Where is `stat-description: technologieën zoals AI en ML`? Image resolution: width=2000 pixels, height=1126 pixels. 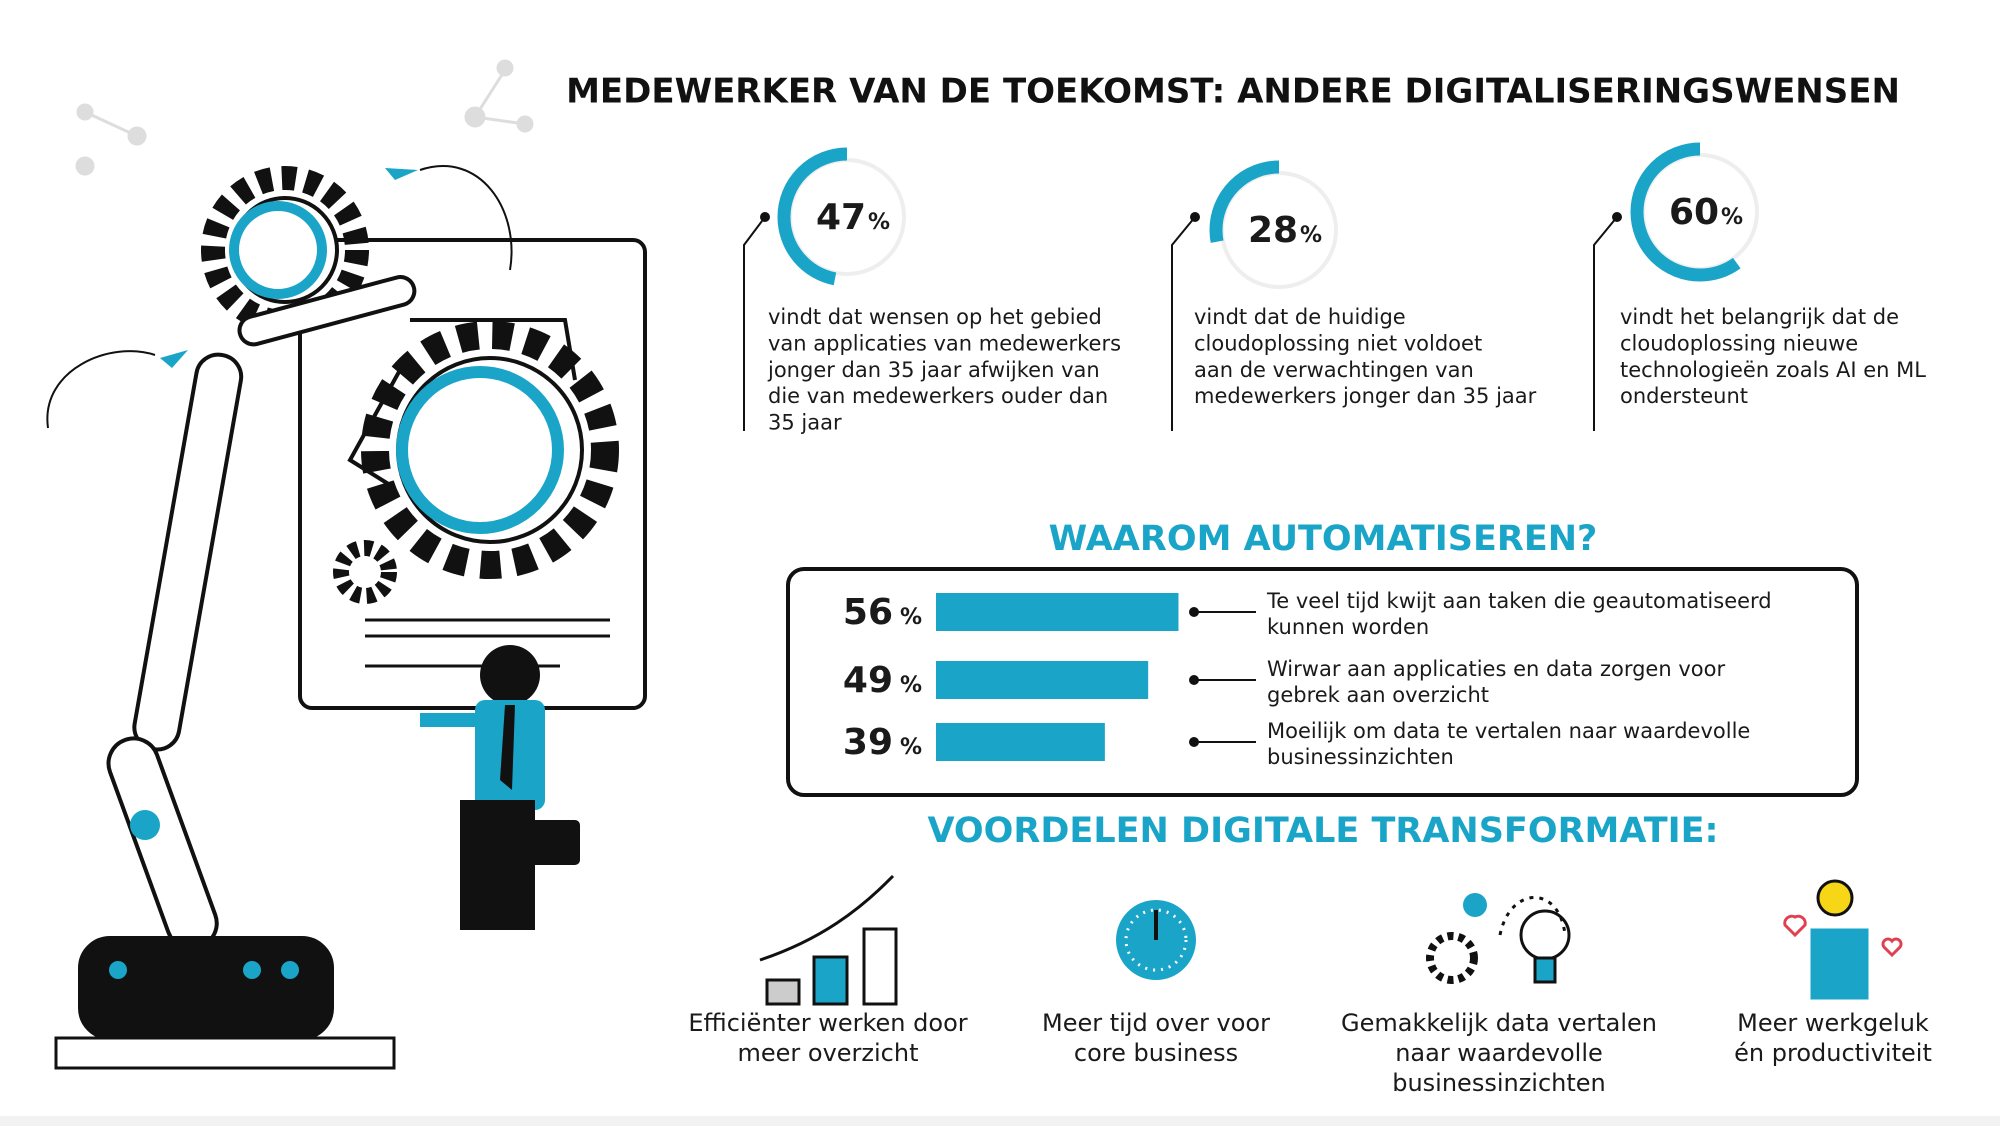 stat-description: technologieën zoals AI en ML is located at coordinates (1773, 370).